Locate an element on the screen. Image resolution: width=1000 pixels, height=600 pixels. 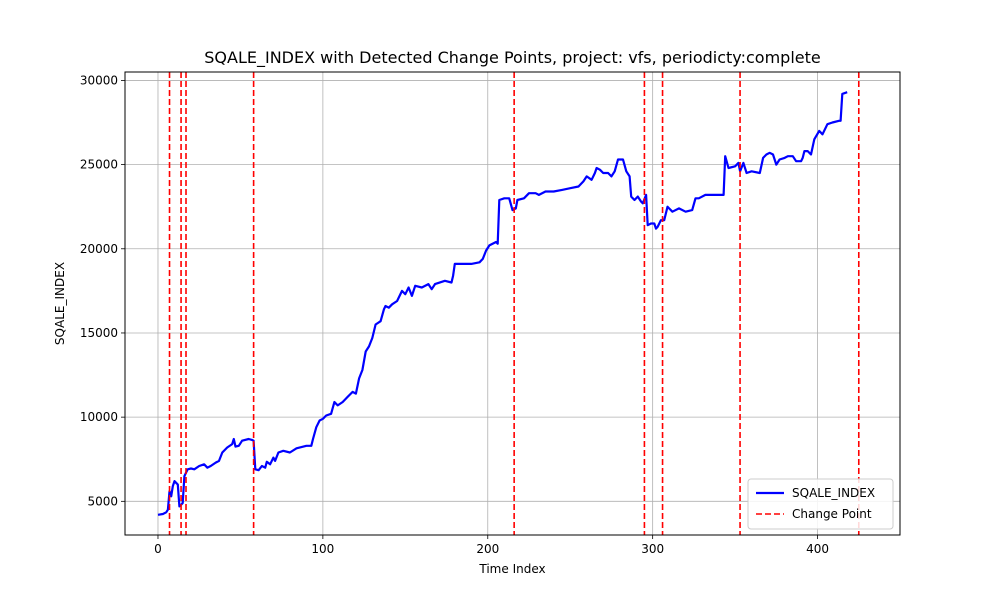
y-tick-label: 10000 is located at coordinates (99, 417).